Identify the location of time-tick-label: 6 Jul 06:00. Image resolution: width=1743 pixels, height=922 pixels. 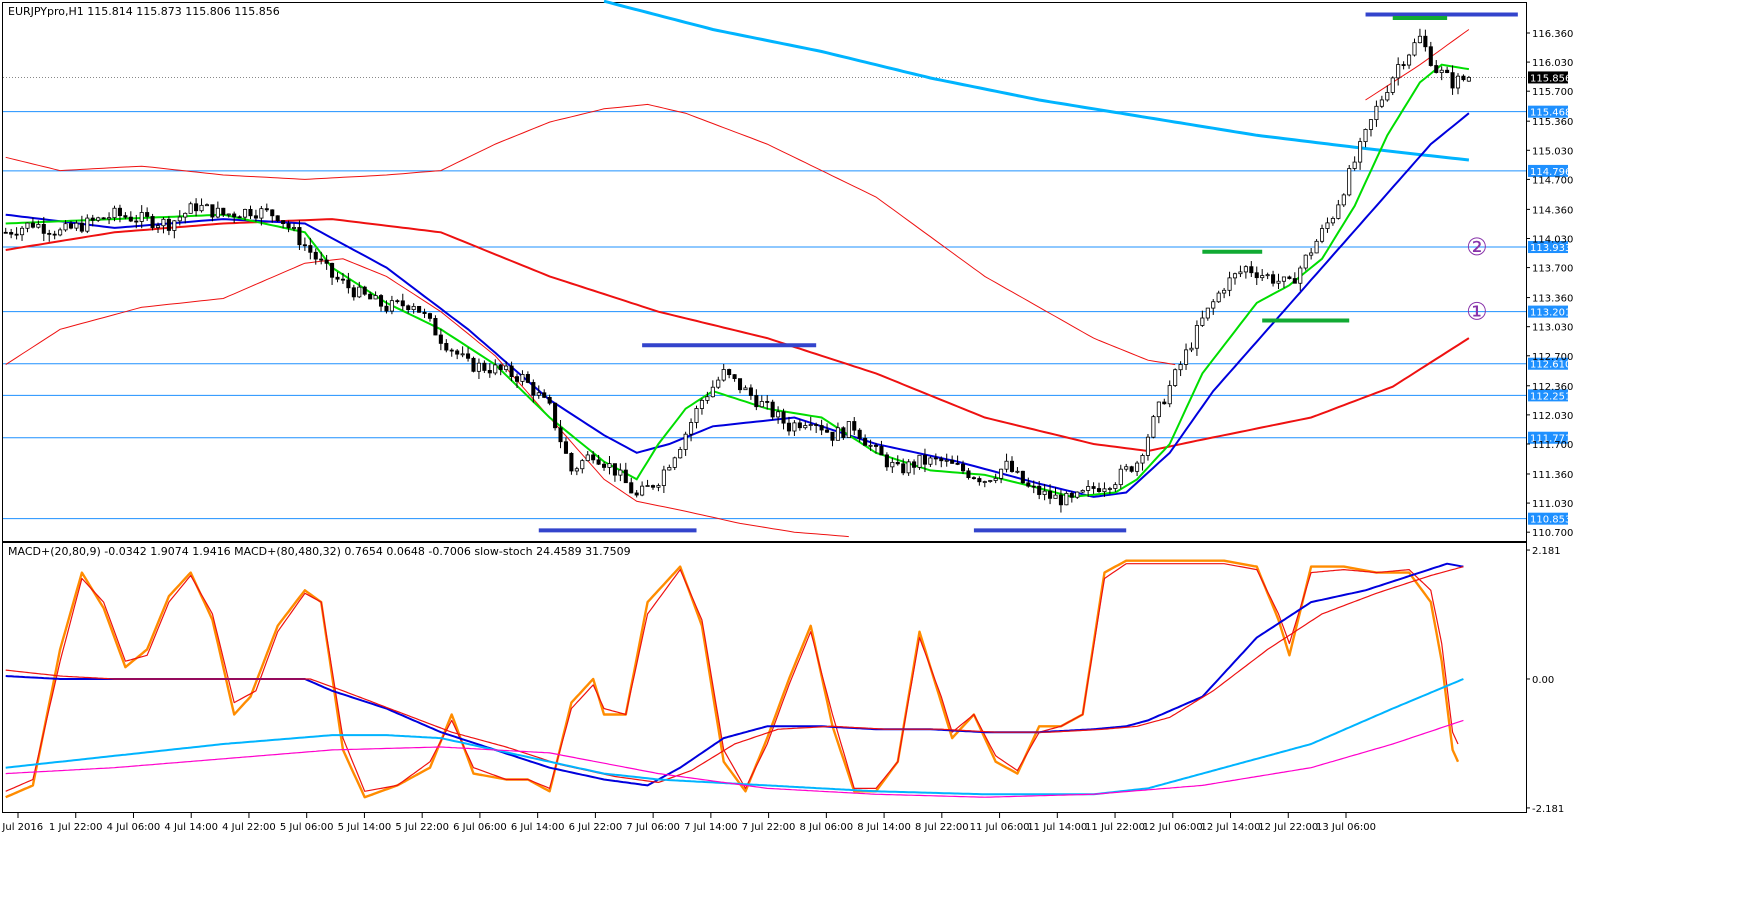
(480, 827).